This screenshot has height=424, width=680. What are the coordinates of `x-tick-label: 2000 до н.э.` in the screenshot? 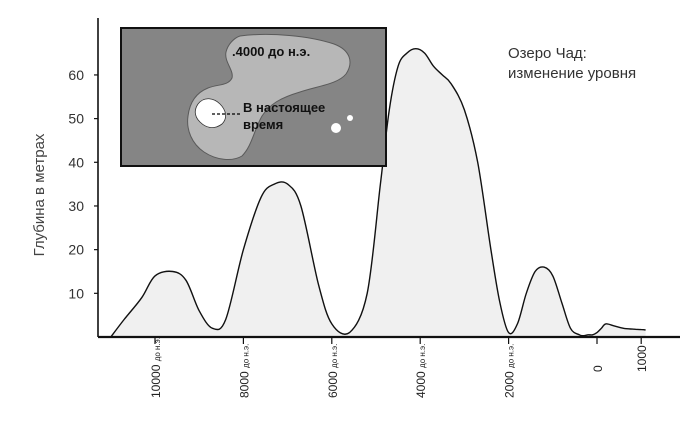 It's located at (510, 371).